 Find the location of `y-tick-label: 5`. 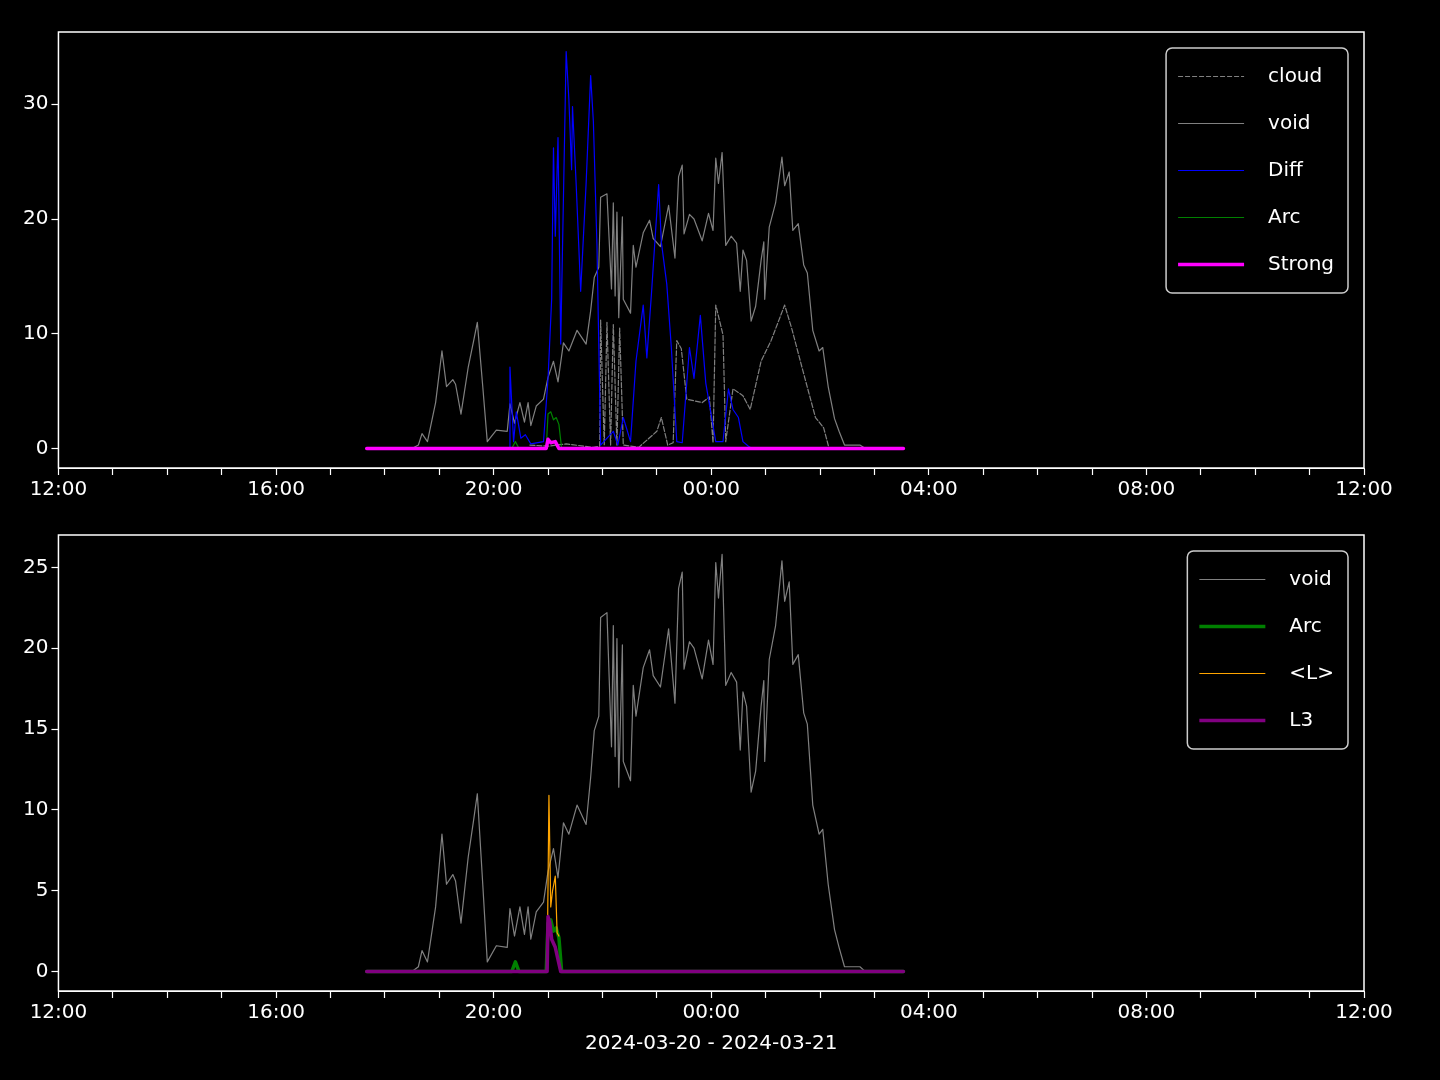

y-tick-label: 5 is located at coordinates (42, 888).